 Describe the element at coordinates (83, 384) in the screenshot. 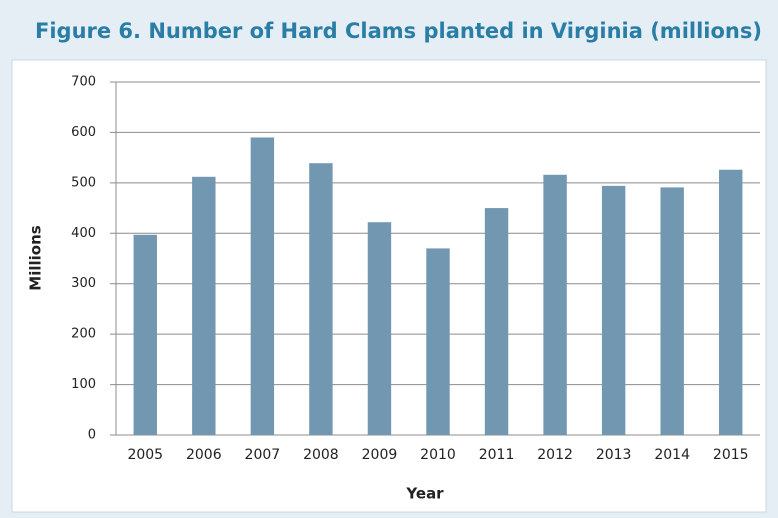

I see `y-tick-label: 100` at that location.